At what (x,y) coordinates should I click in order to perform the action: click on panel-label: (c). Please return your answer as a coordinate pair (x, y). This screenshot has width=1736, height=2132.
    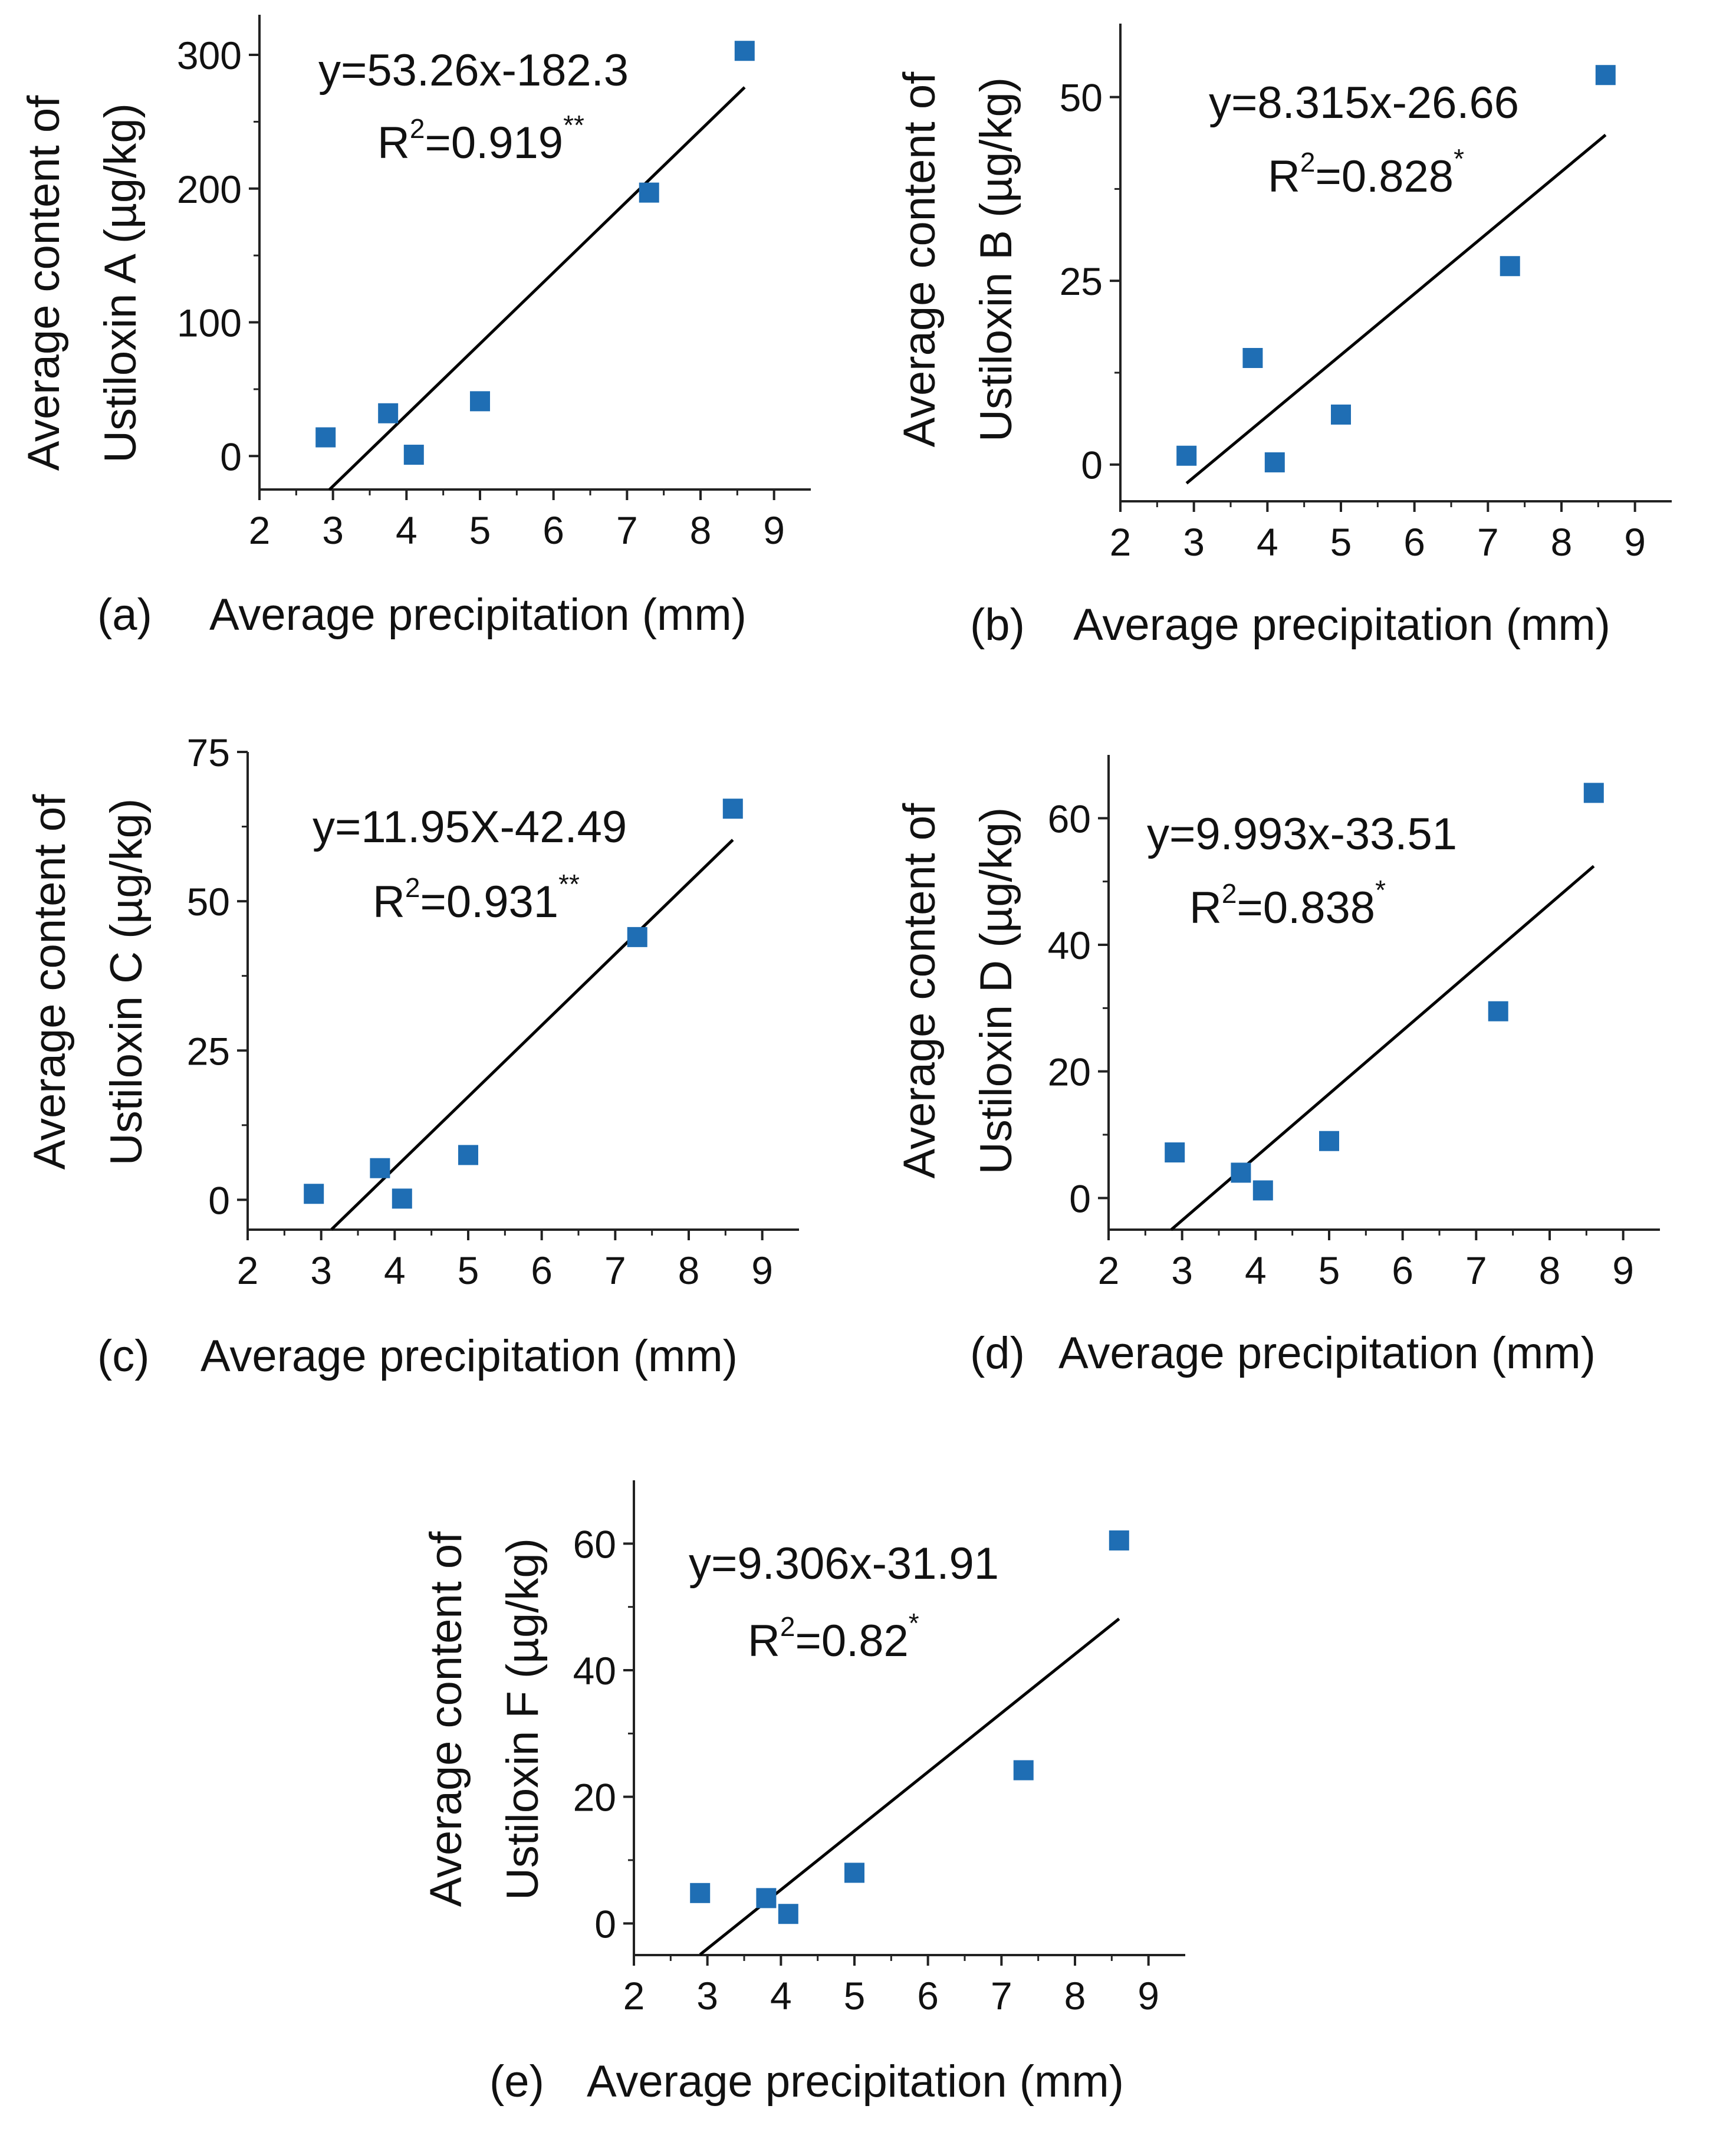
    Looking at the image, I should click on (123, 1356).